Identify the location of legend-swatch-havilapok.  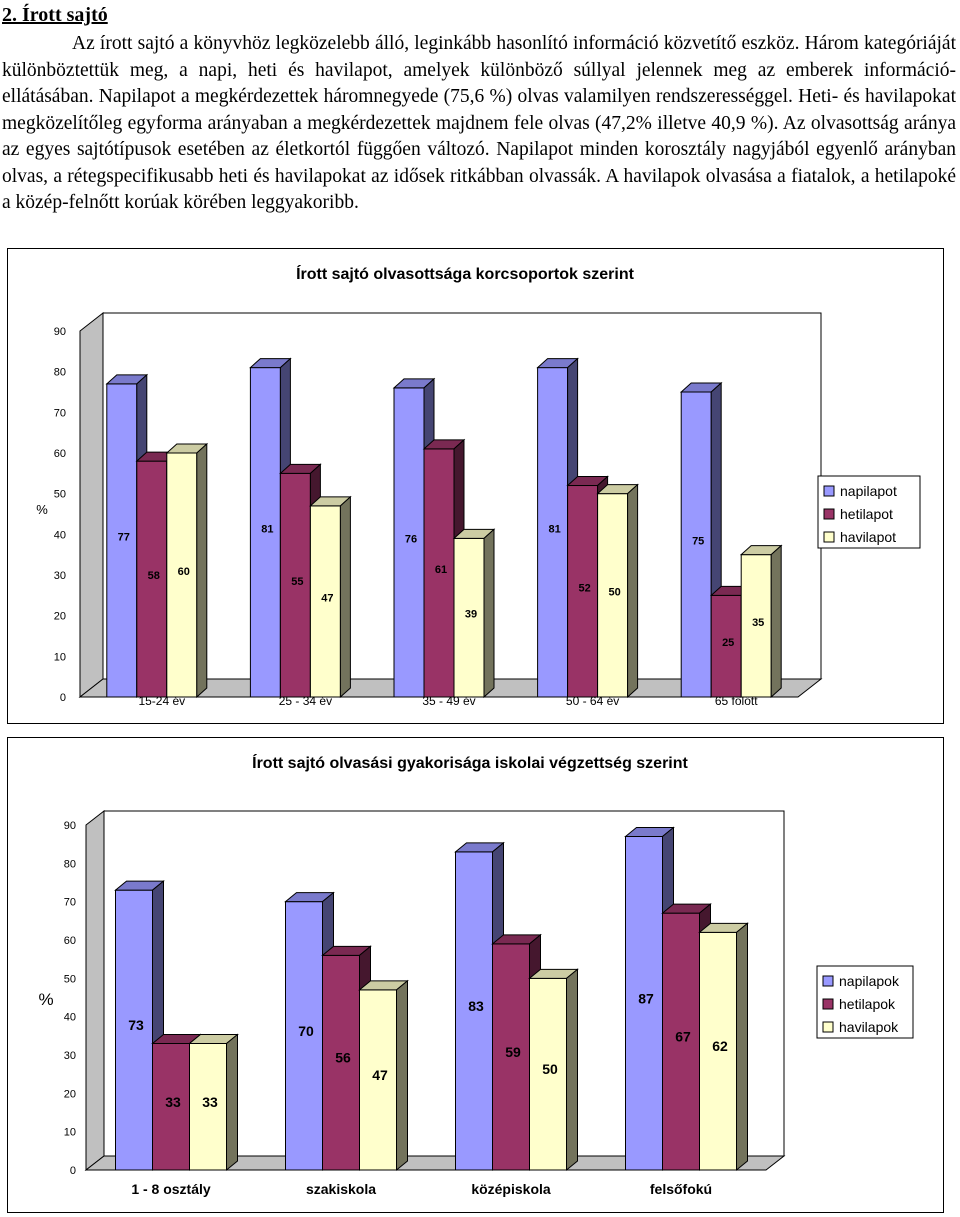
(828, 1027).